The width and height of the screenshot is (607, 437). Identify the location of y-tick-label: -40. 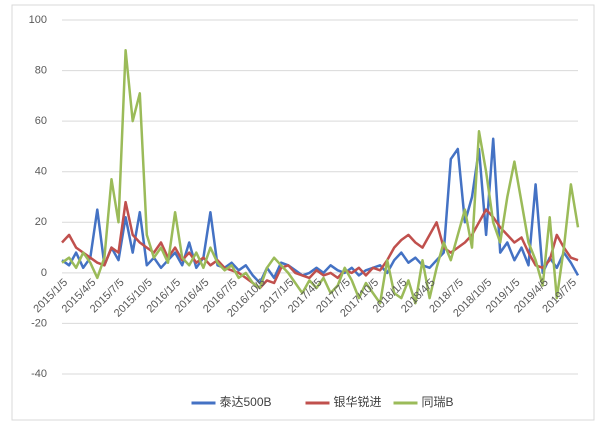
(39, 374).